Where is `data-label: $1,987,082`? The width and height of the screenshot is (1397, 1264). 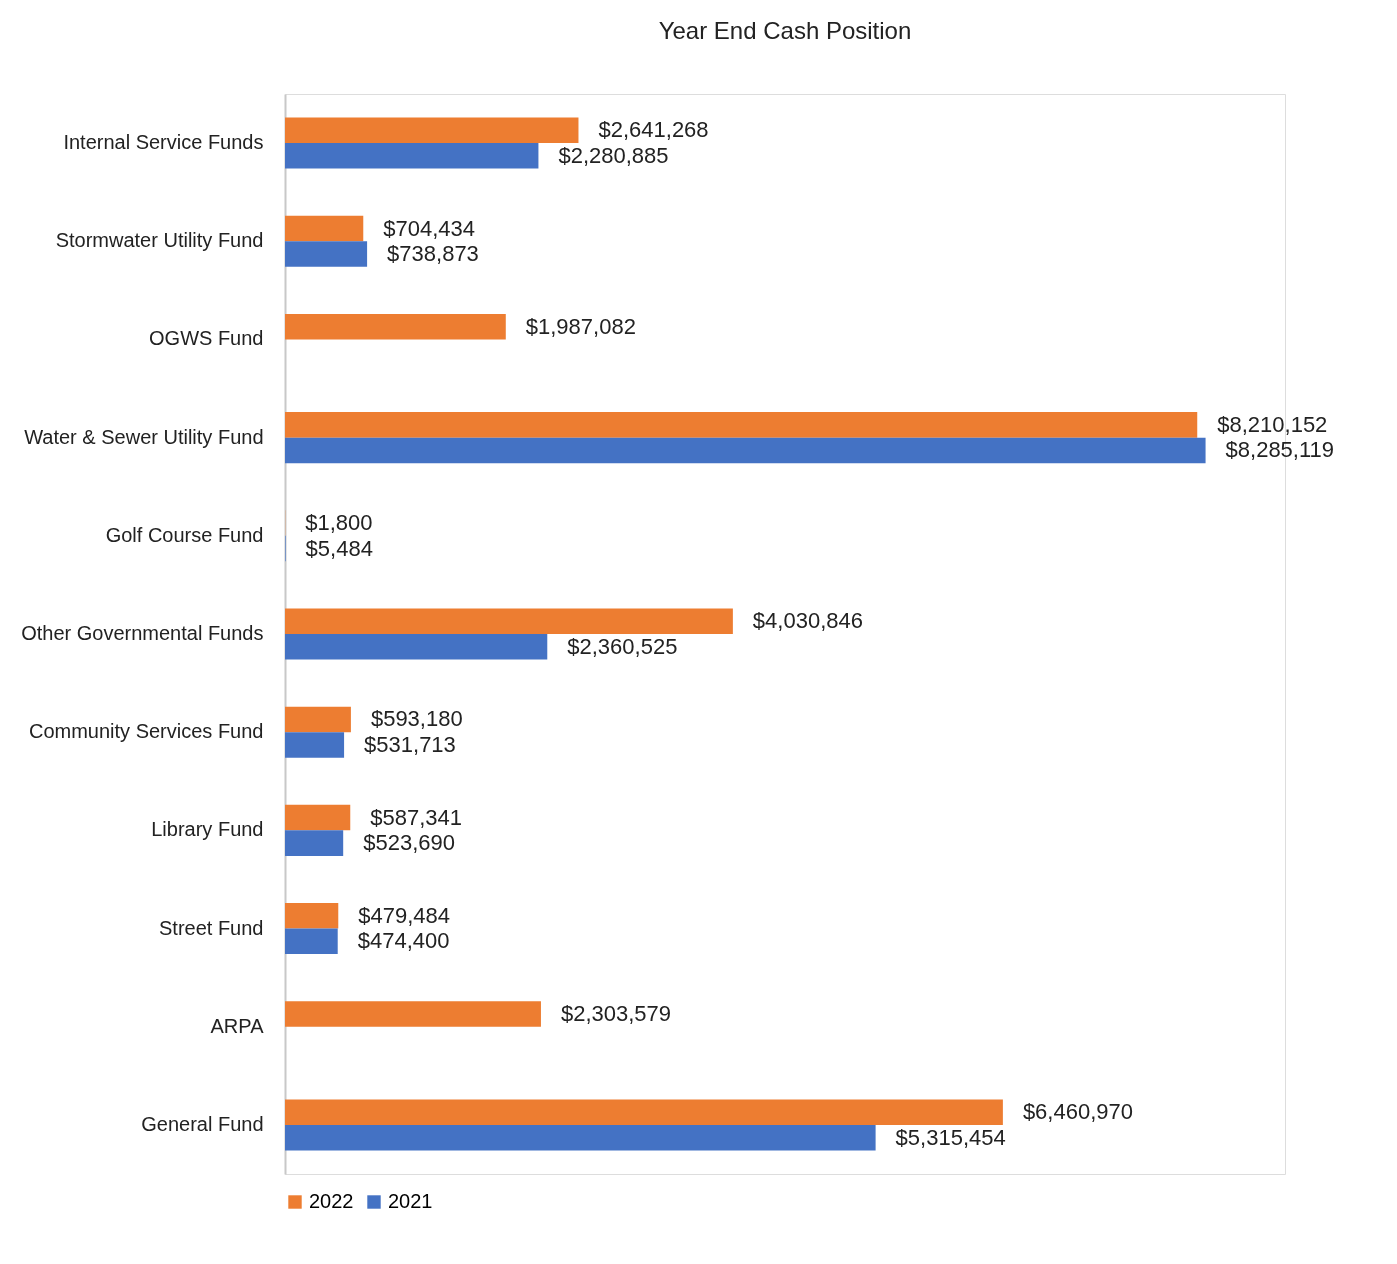 data-label: $1,987,082 is located at coordinates (580, 326).